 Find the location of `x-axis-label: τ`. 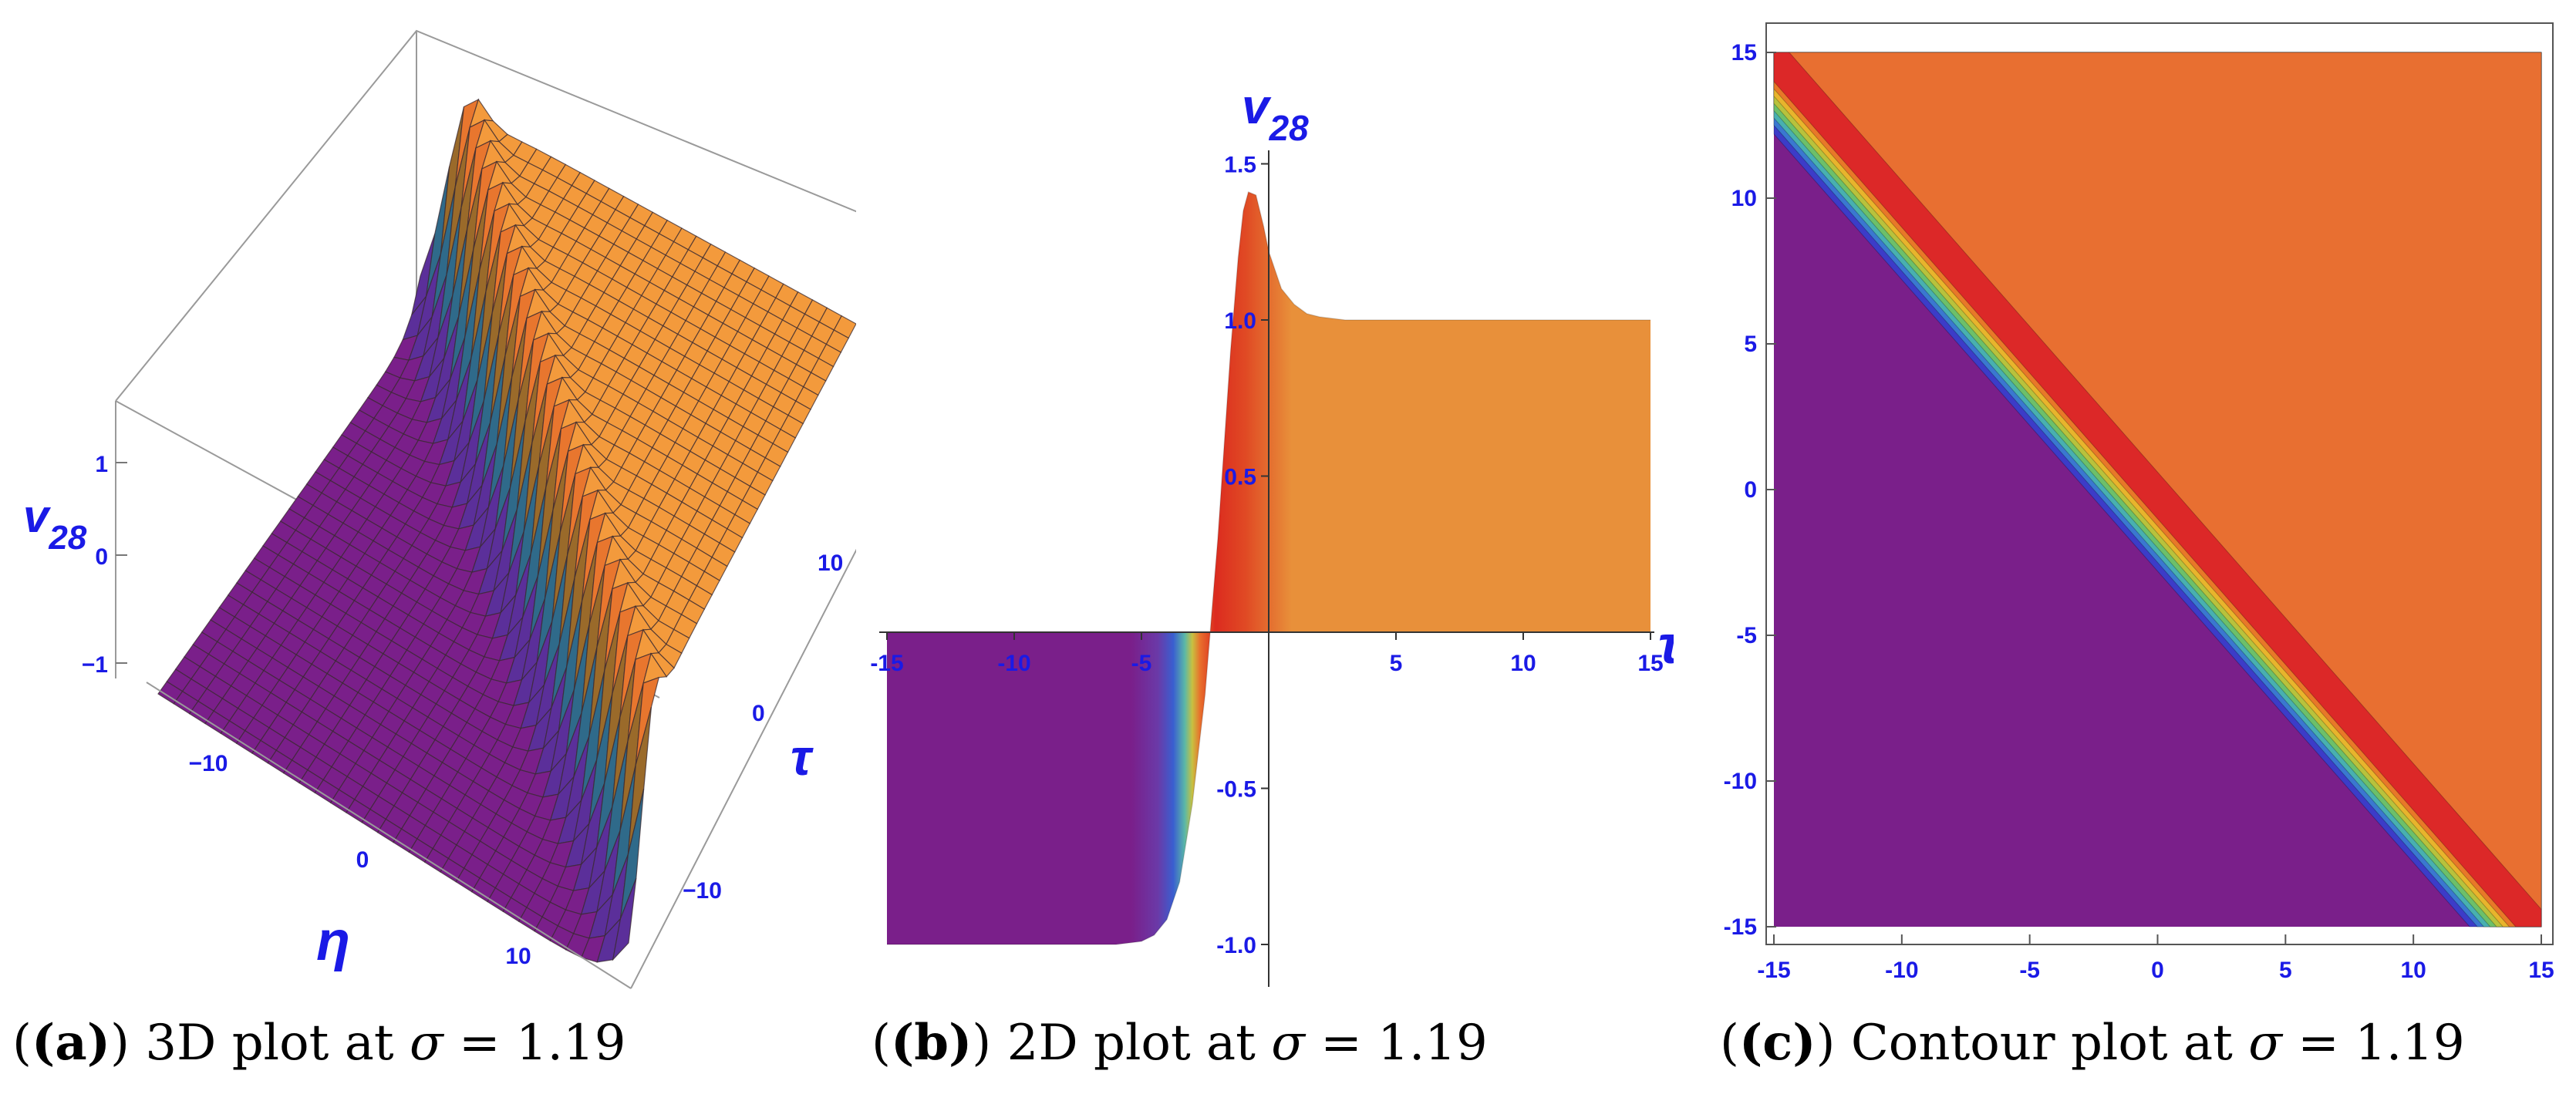

x-axis-label: τ is located at coordinates (1666, 644).